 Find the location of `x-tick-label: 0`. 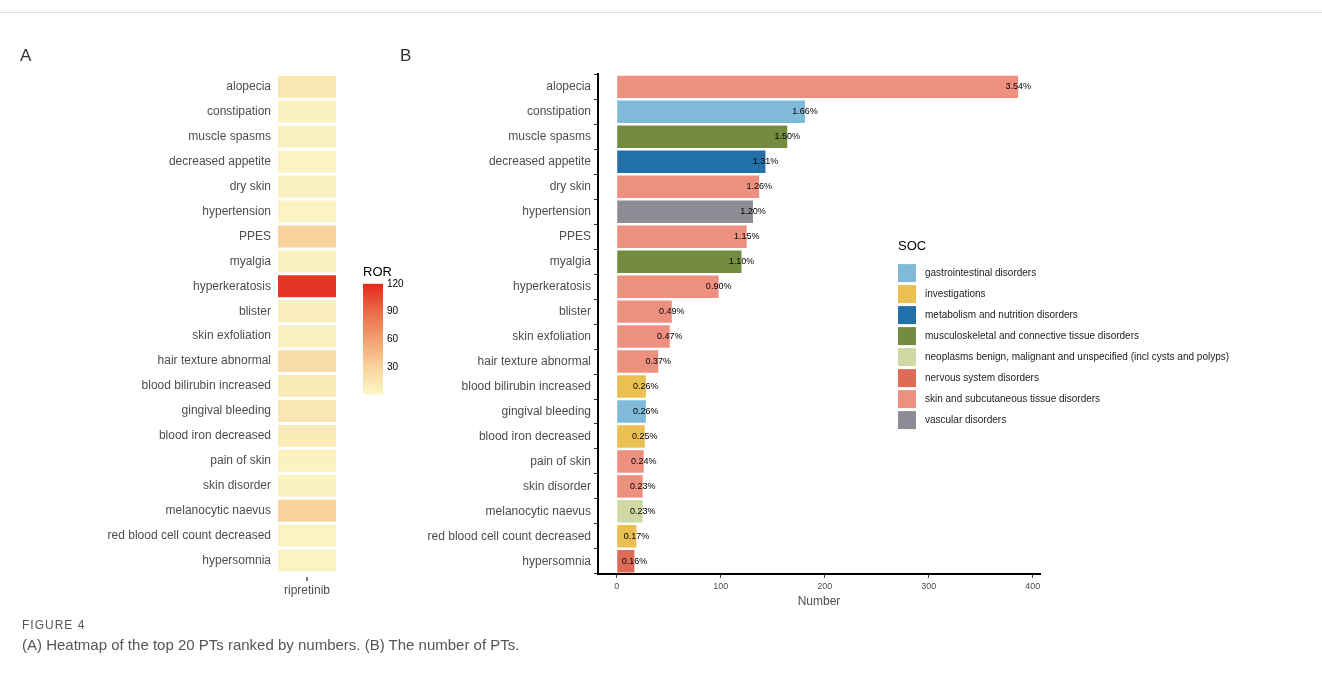

x-tick-label: 0 is located at coordinates (617, 585).